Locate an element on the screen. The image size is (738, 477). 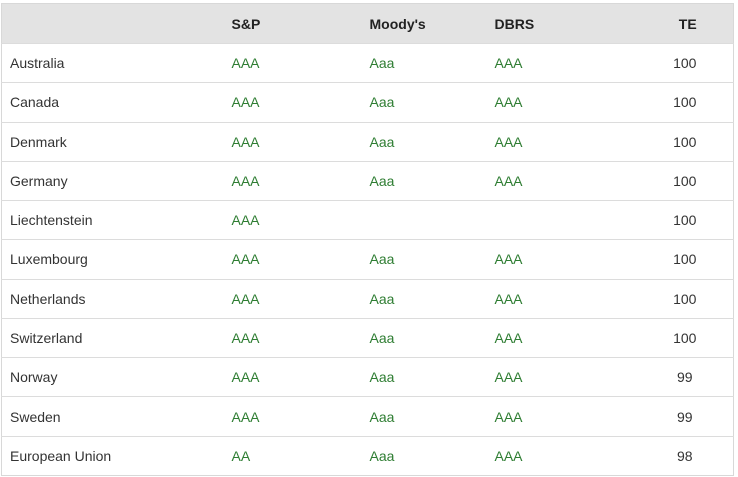
table-row: Liechtenstein AAA 100 is located at coordinates (367, 220).